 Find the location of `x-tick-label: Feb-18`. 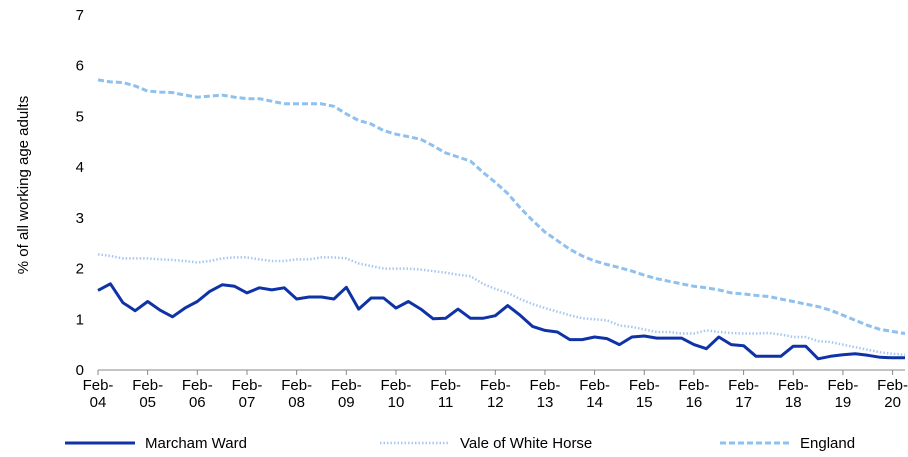

x-tick-label: Feb-18 is located at coordinates (793, 394).